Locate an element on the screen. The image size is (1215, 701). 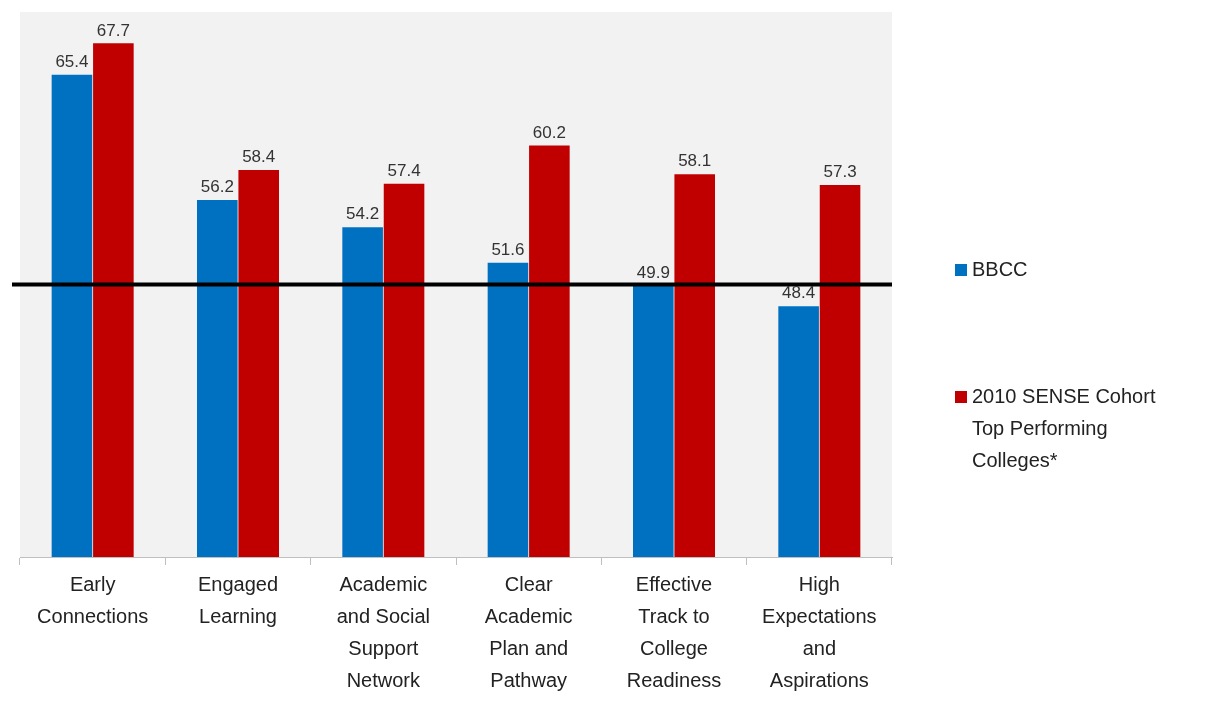
x-tick-label: High Expectations and Aspirations is located at coordinates (819, 631).